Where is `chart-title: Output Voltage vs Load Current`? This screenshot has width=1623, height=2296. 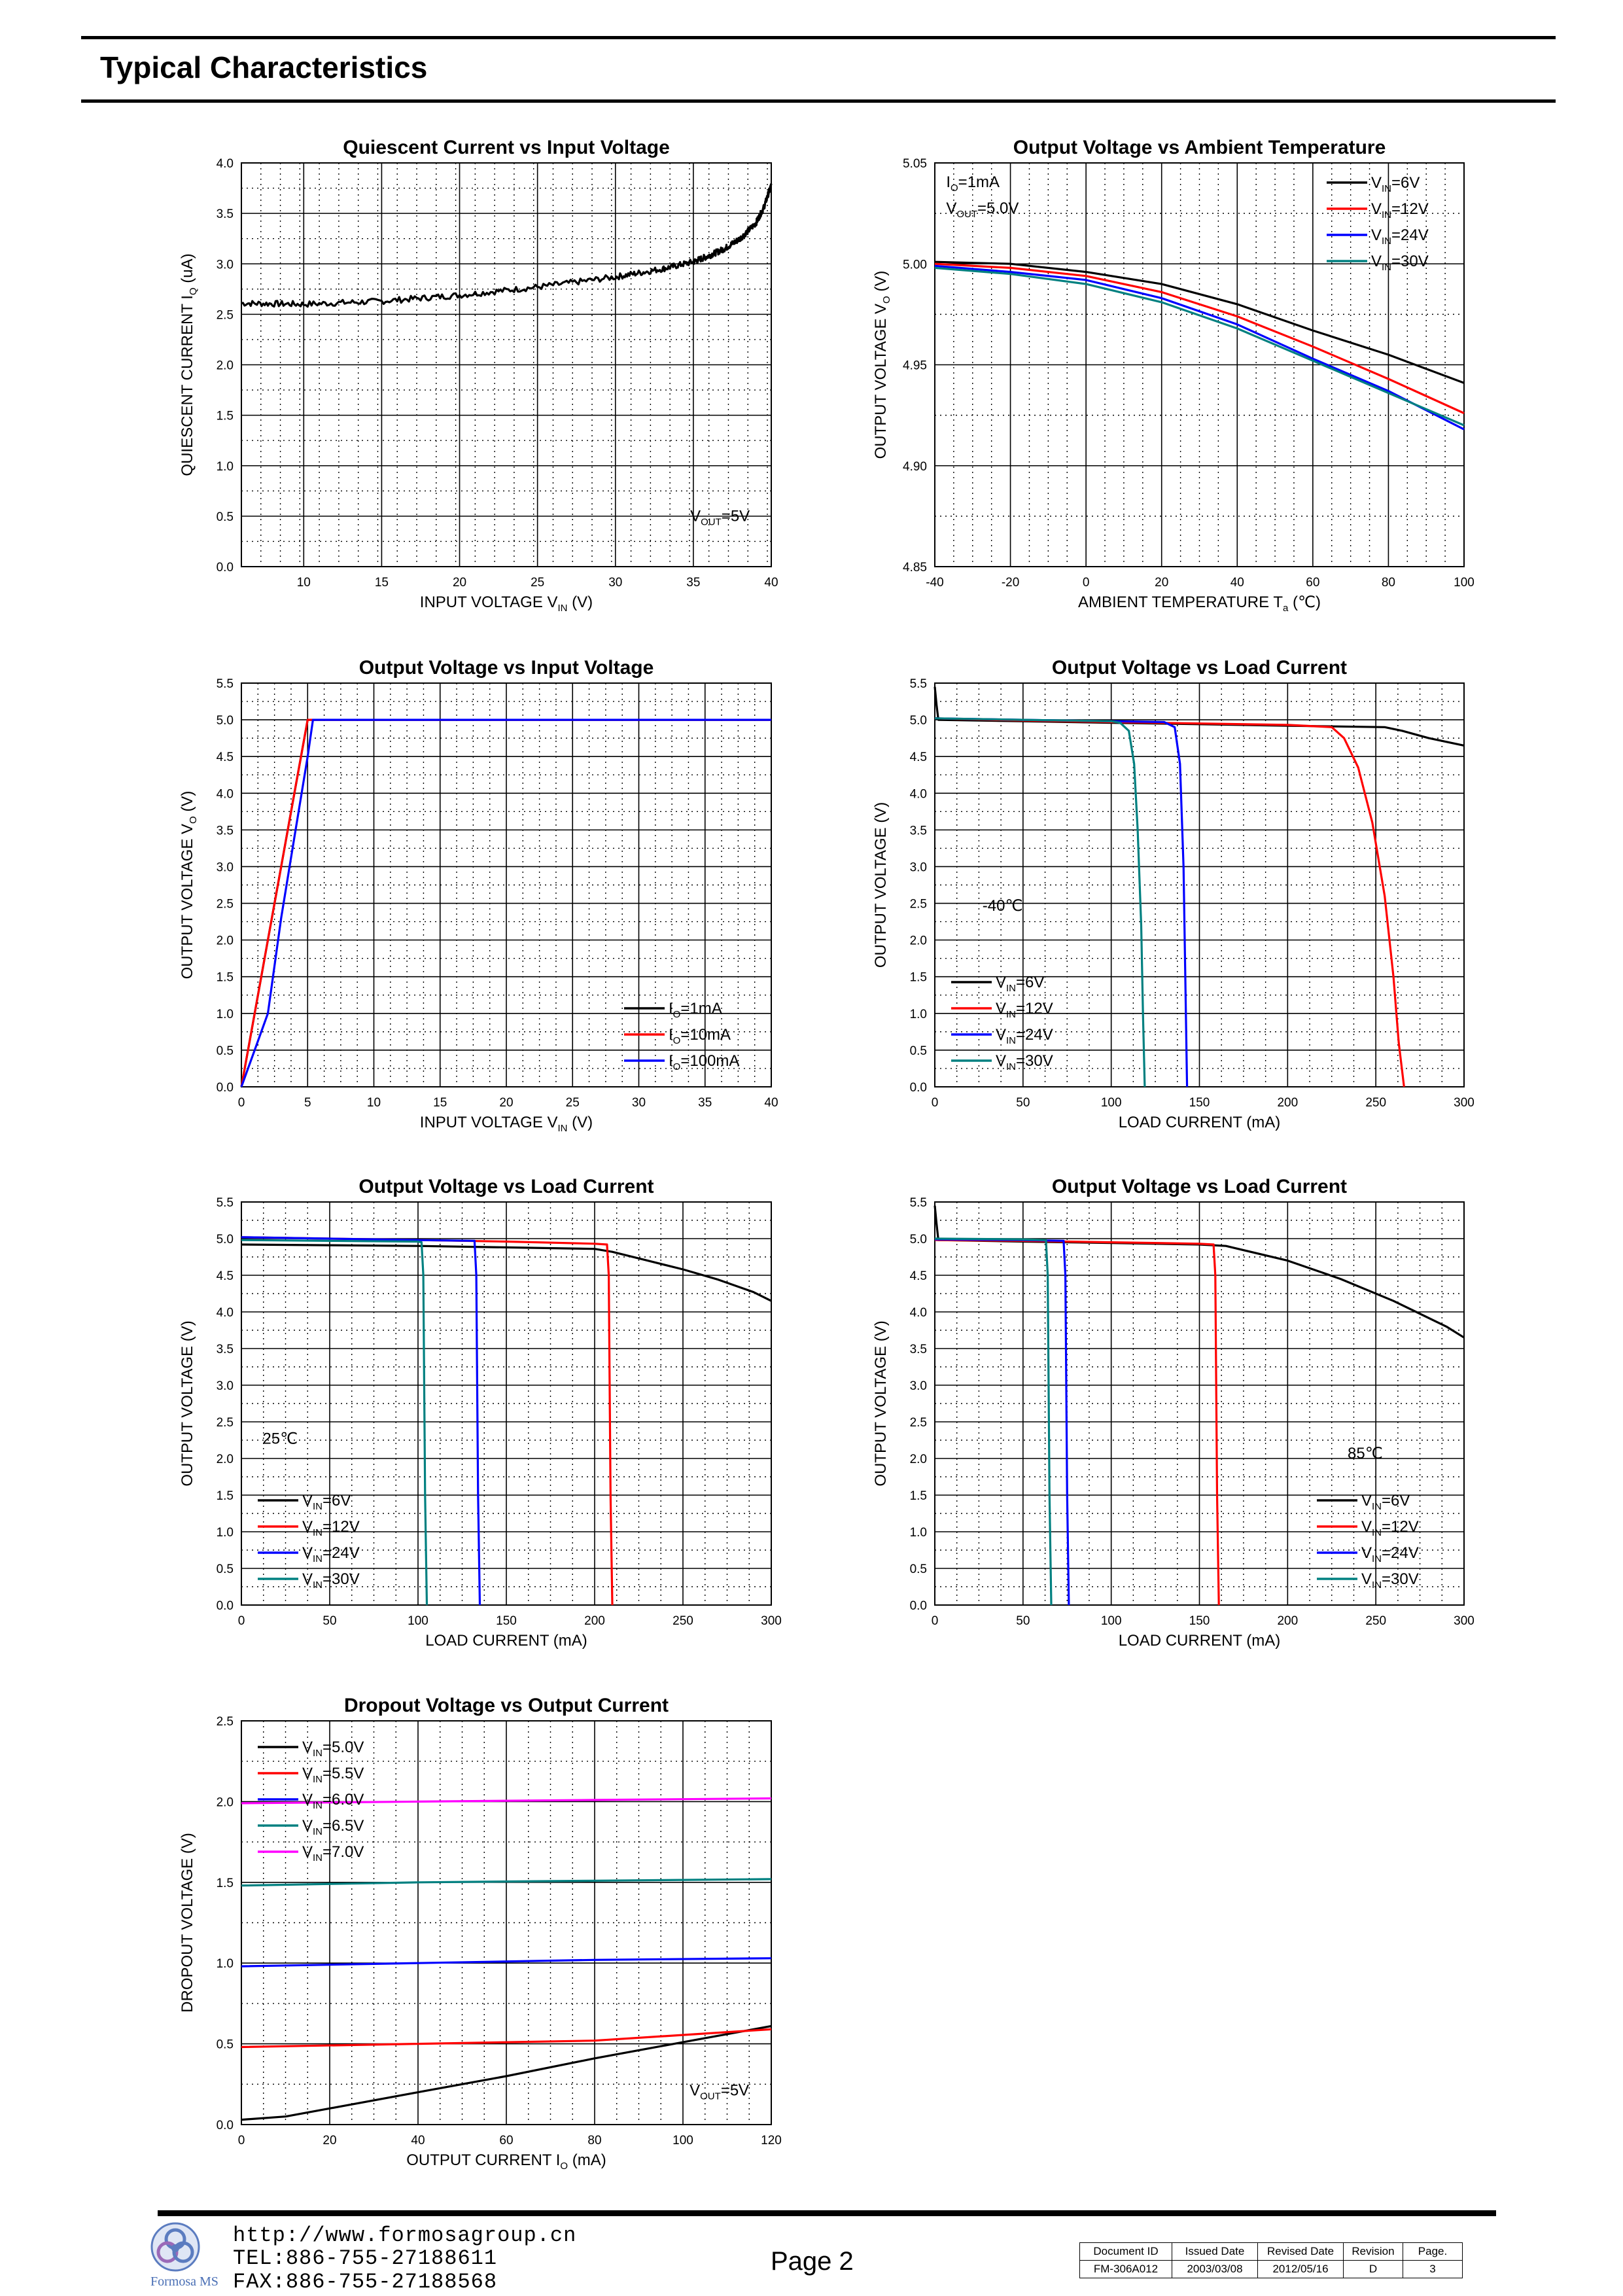
chart-title: Output Voltage vs Load Current is located at coordinates (1199, 1186).